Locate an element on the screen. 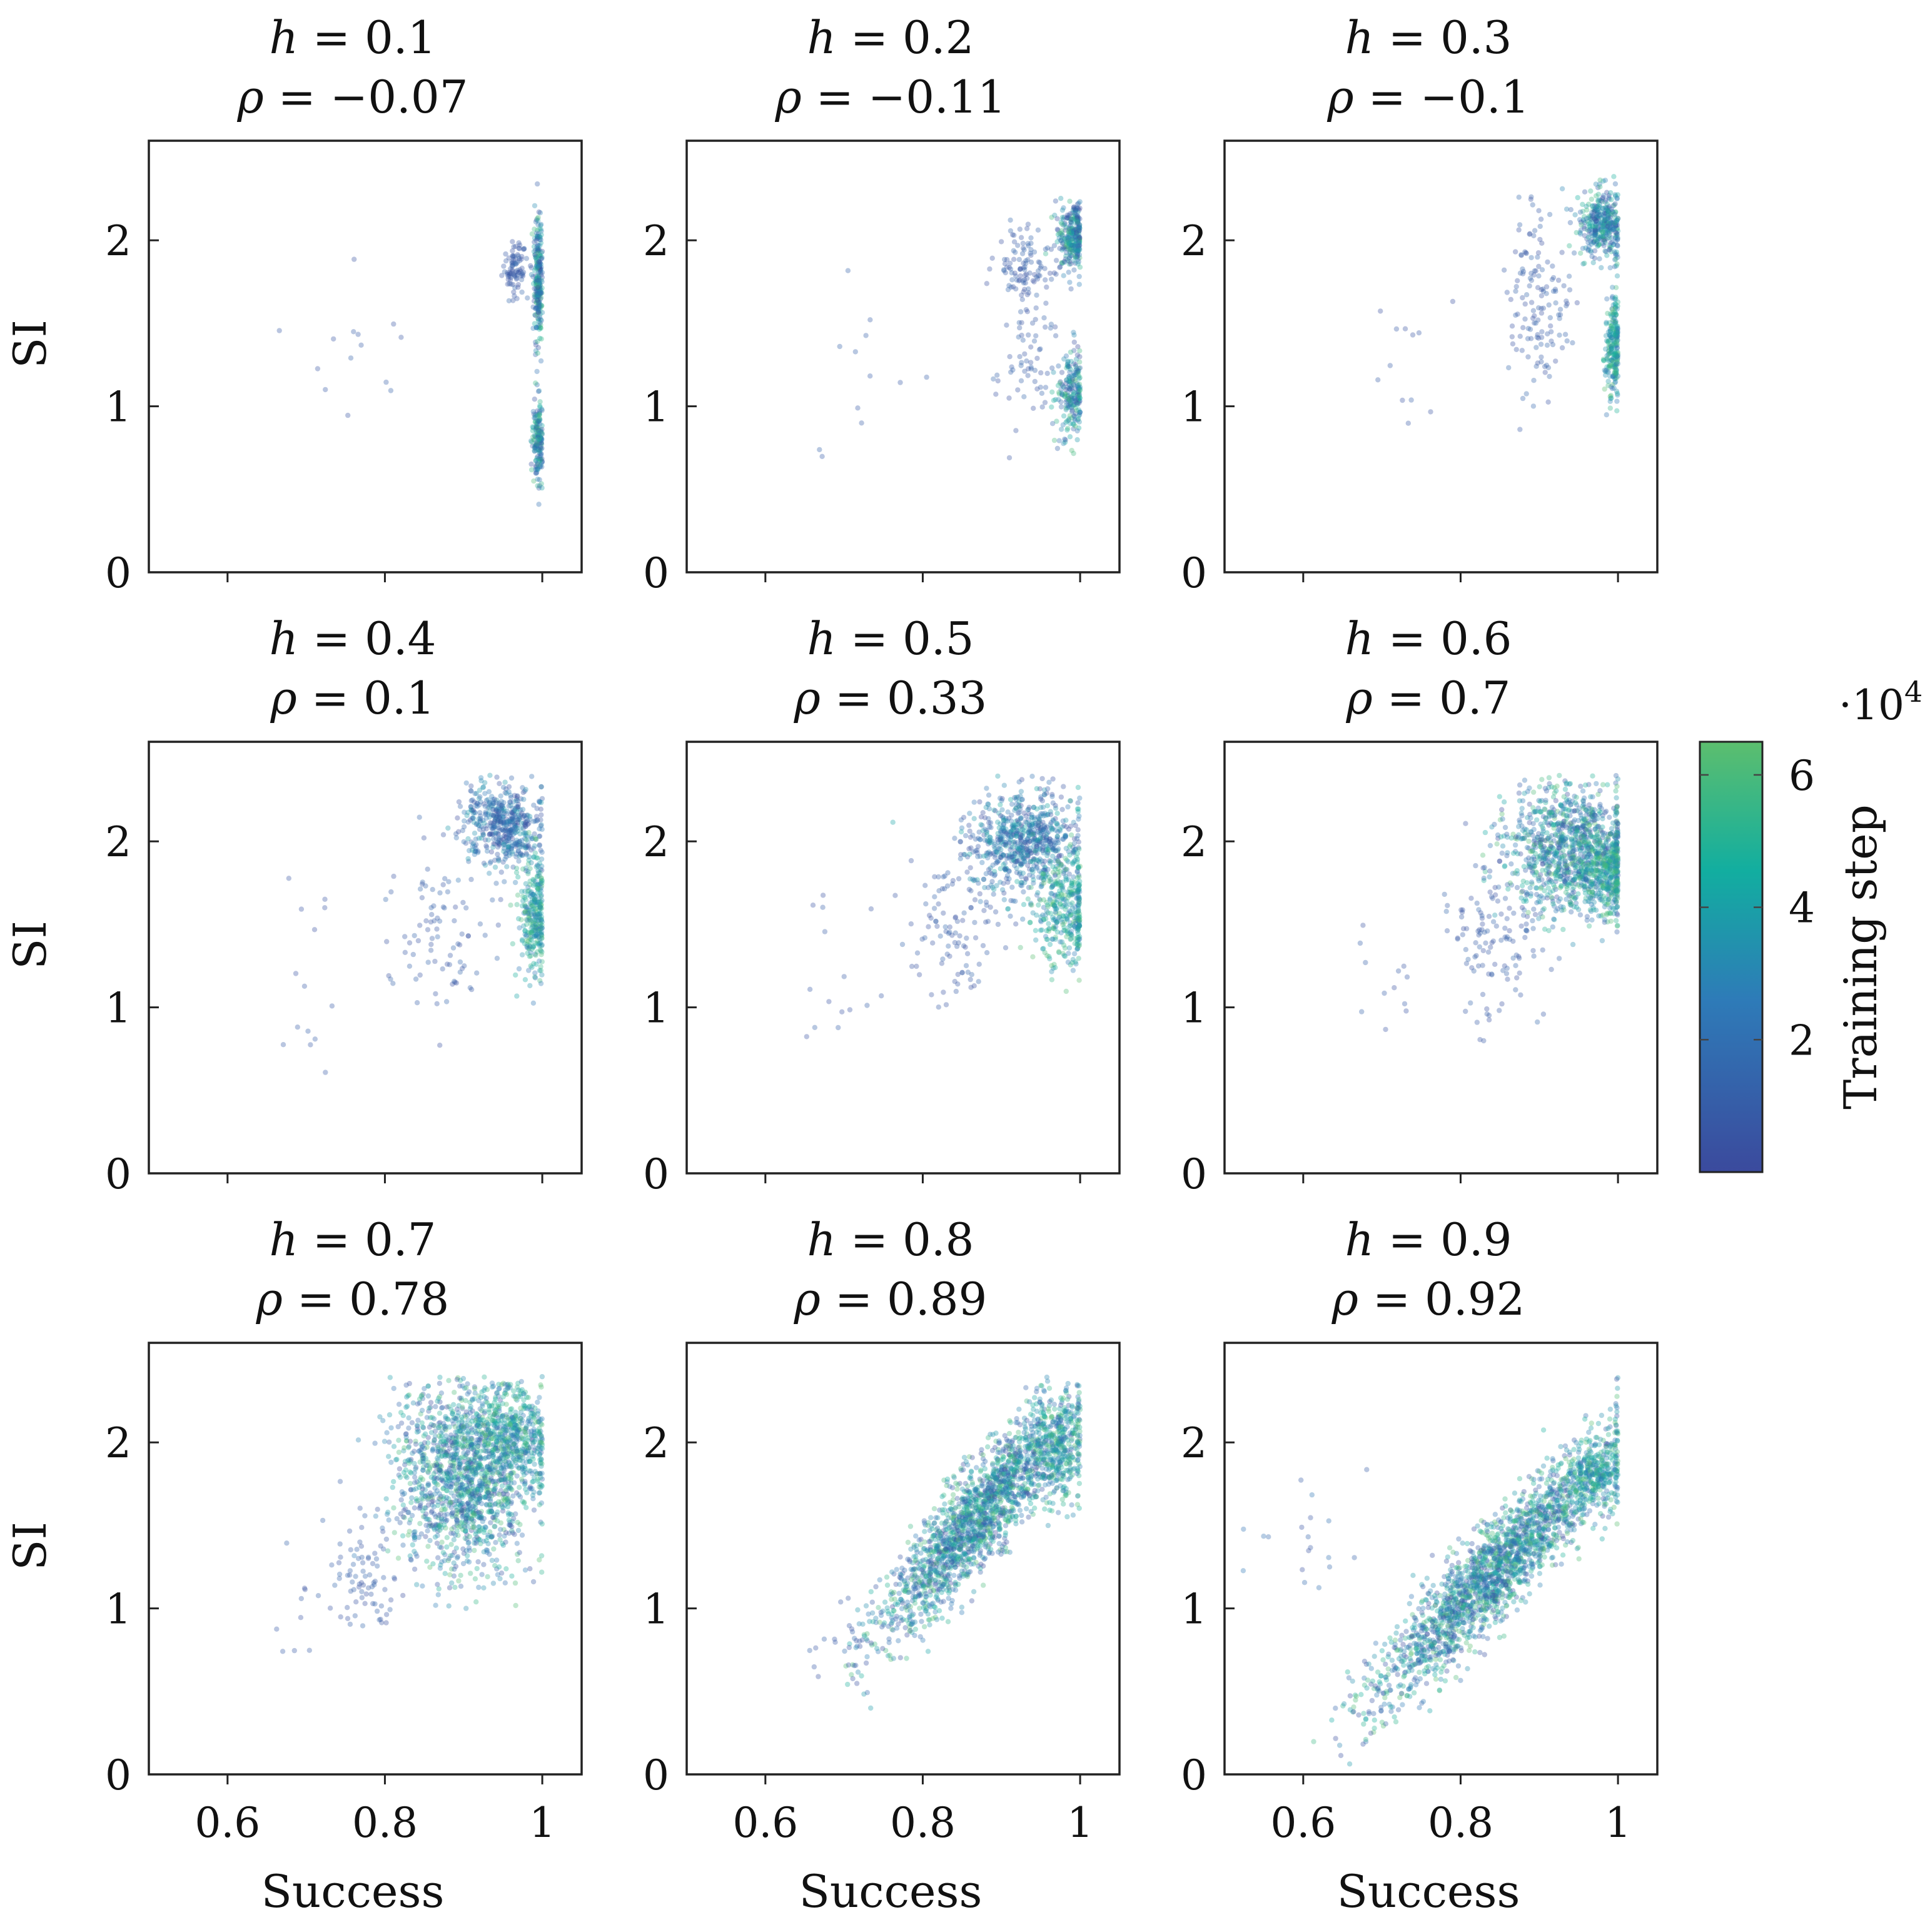 Image resolution: width=1930 pixels, height=1932 pixels. panel-title-h: h = 0.1 is located at coordinates (353, 37).